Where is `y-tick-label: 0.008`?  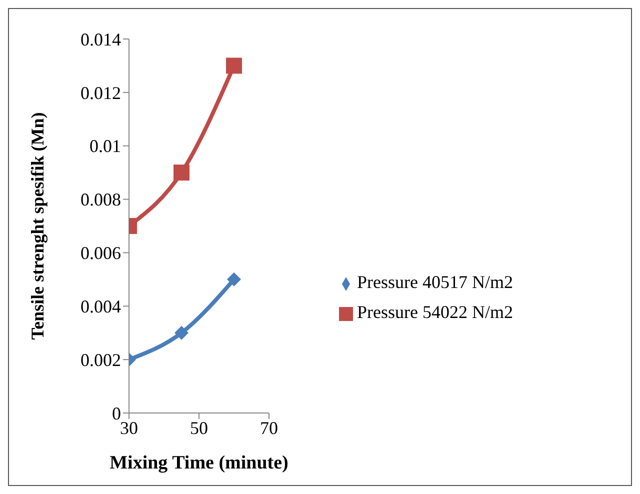 y-tick-label: 0.008 is located at coordinates (100, 200).